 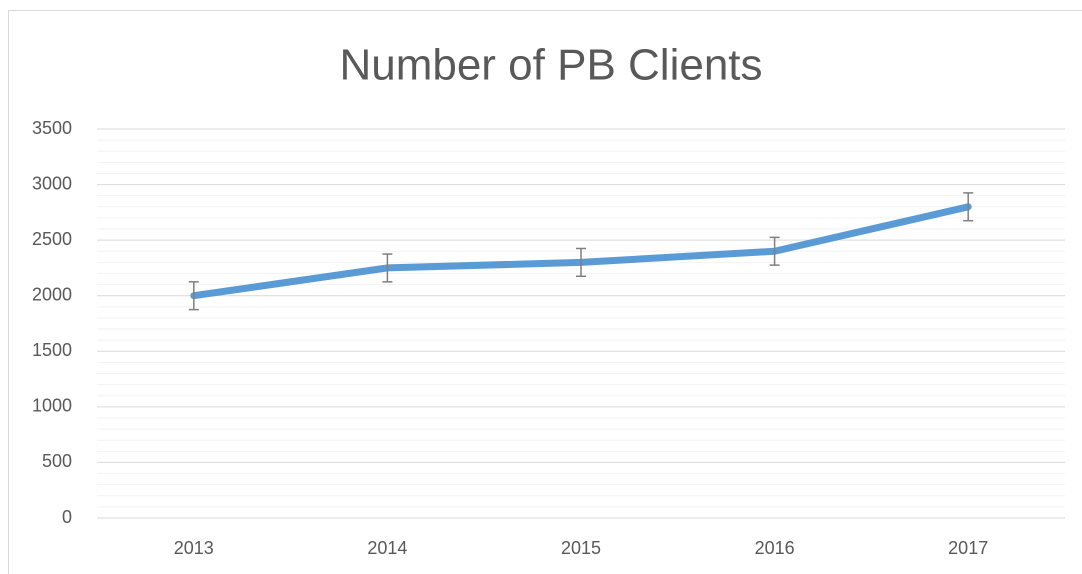 What do you see at coordinates (968, 548) in the screenshot?
I see `x-tick-label: 2017` at bounding box center [968, 548].